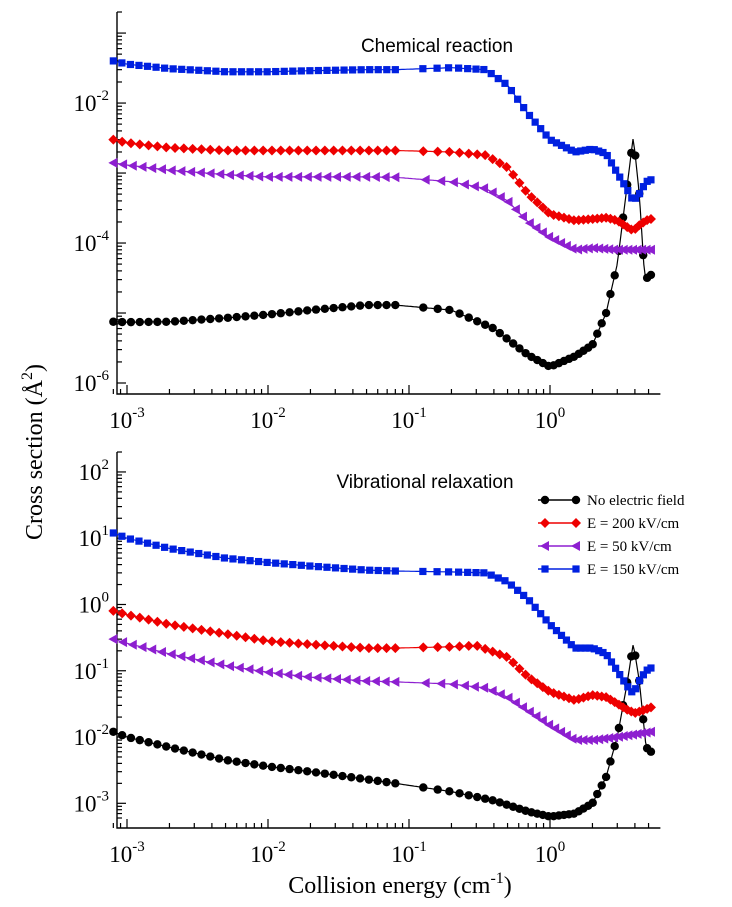  I want to click on series-diamond, so click(382, 184).